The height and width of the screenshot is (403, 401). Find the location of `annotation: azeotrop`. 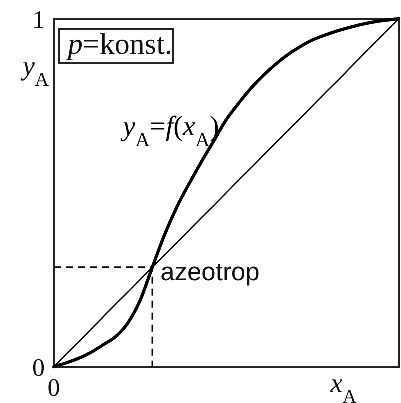

annotation: azeotrop is located at coordinates (210, 272).